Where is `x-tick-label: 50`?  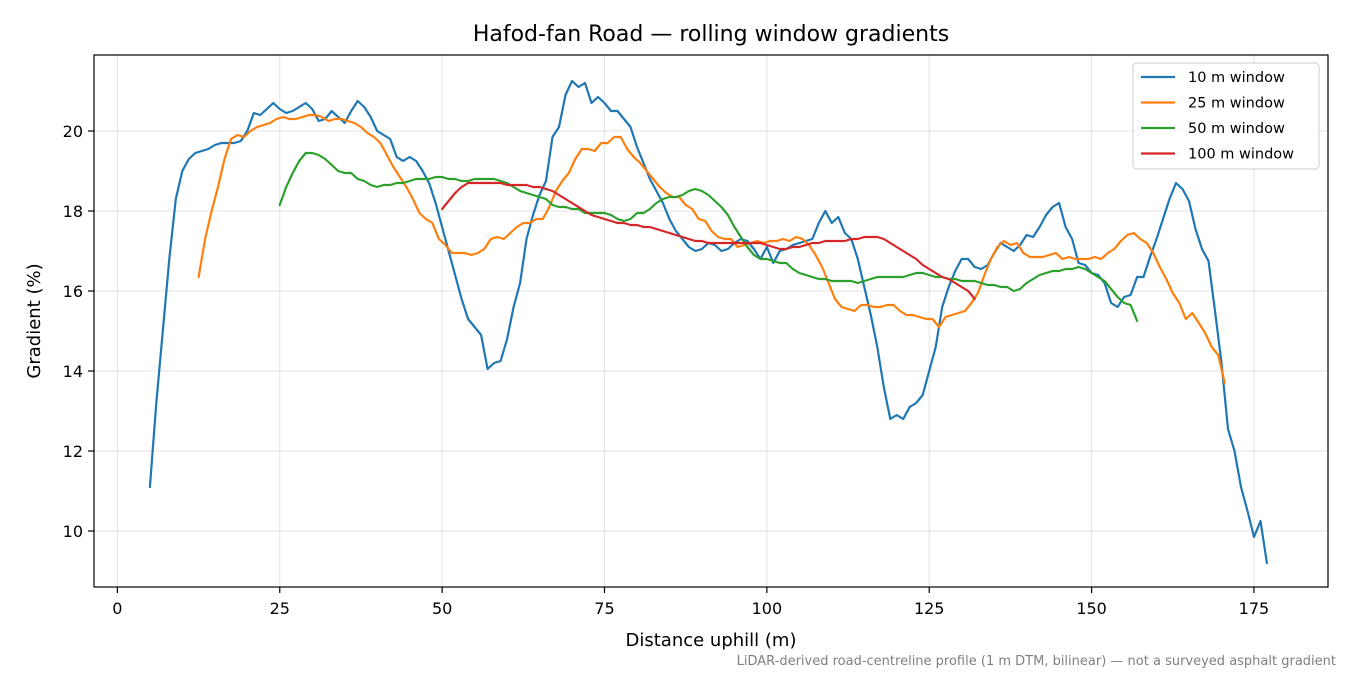
x-tick-label: 50 is located at coordinates (442, 608).